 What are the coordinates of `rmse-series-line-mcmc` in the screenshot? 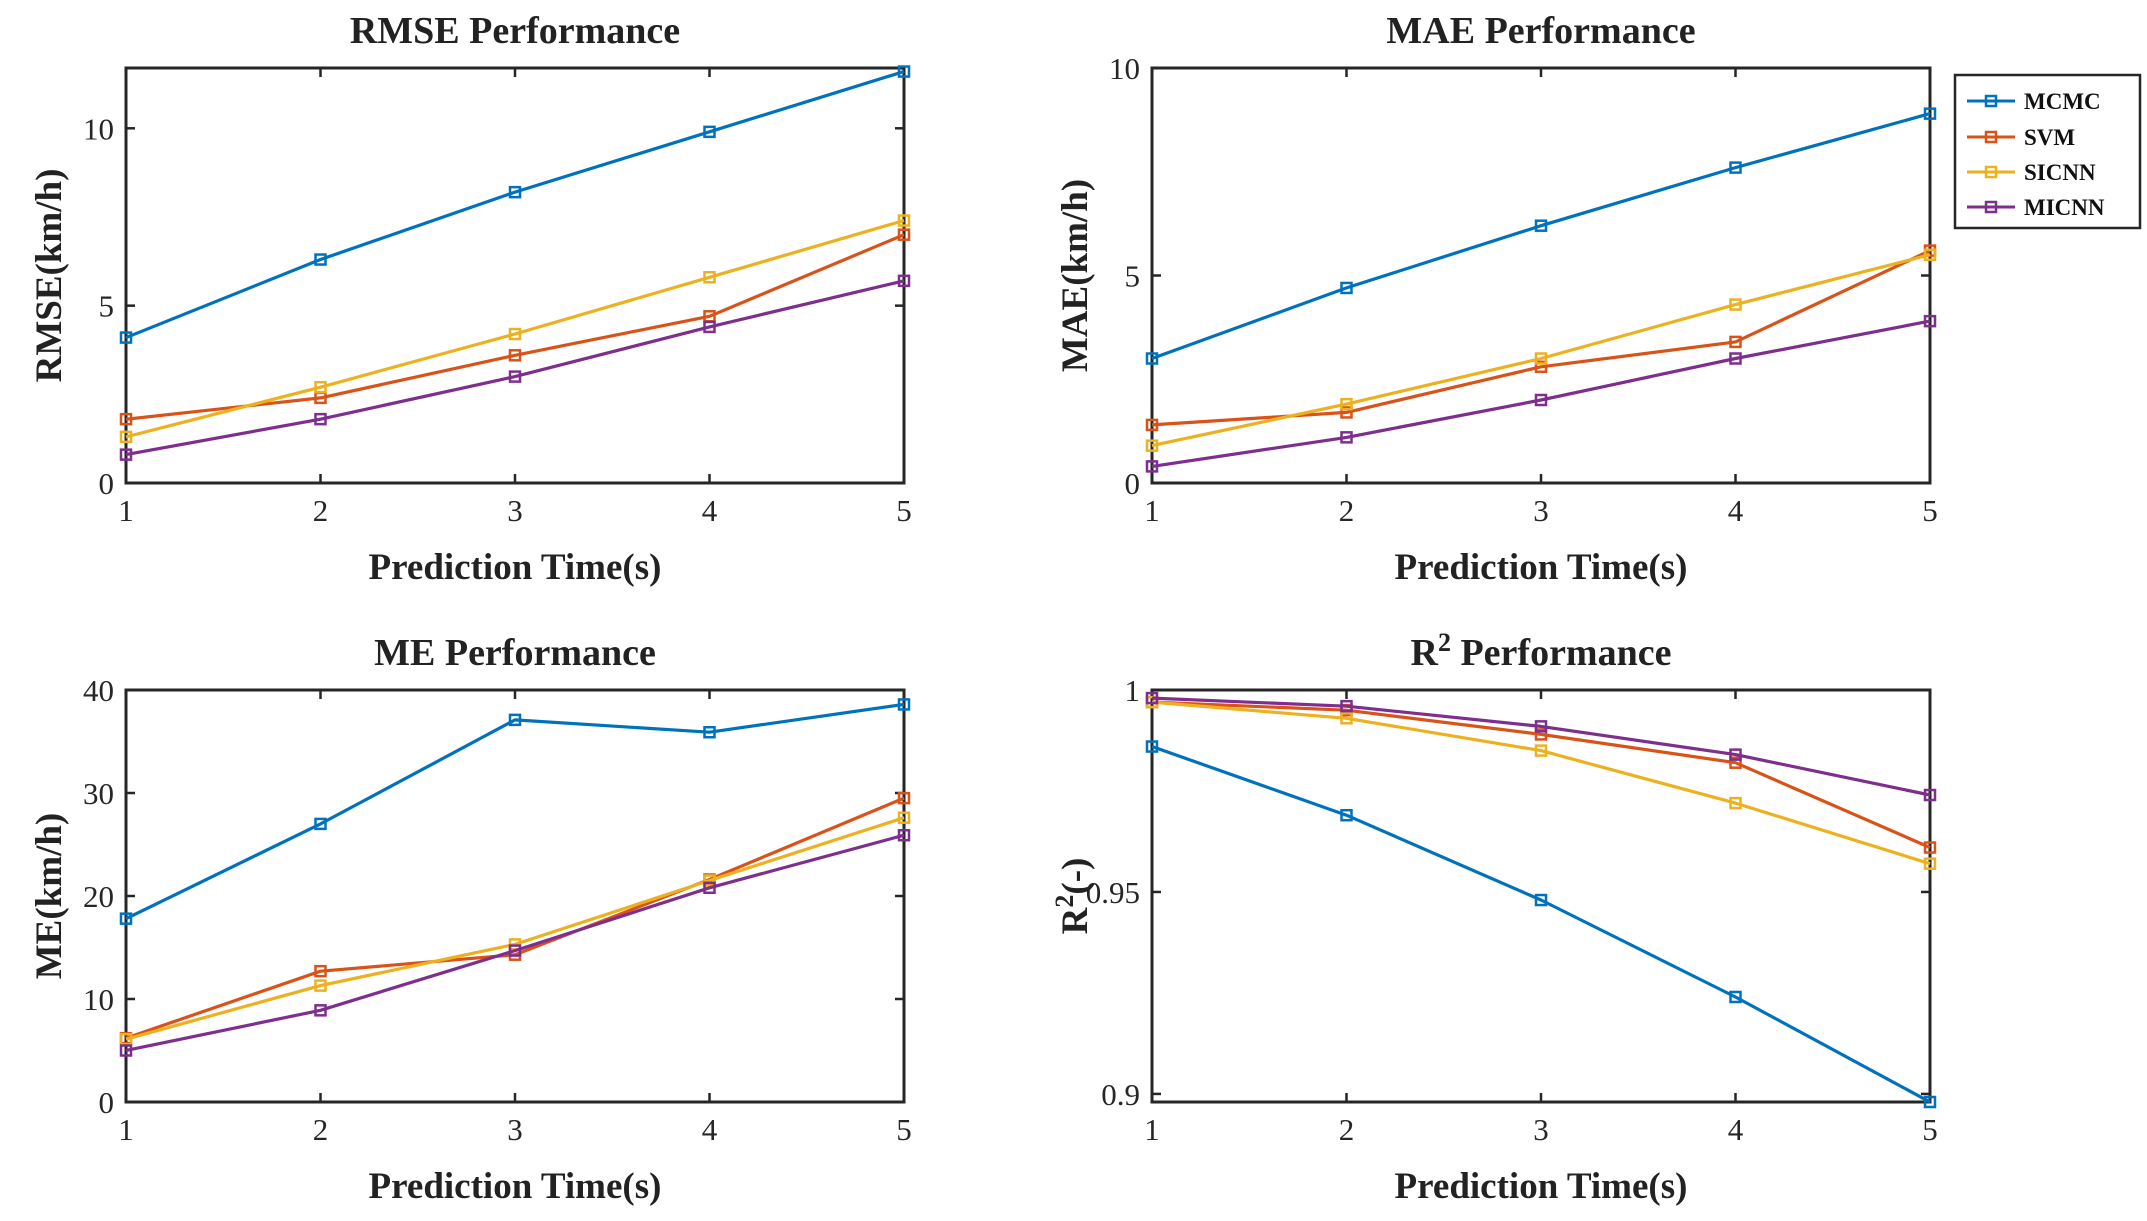 It's located at (515, 204).